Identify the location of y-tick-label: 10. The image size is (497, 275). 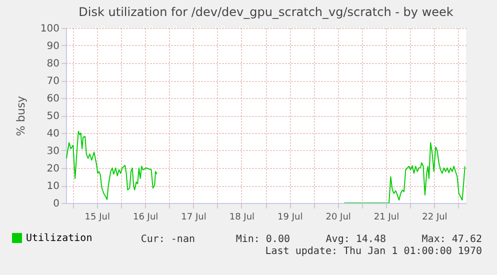
(53, 186).